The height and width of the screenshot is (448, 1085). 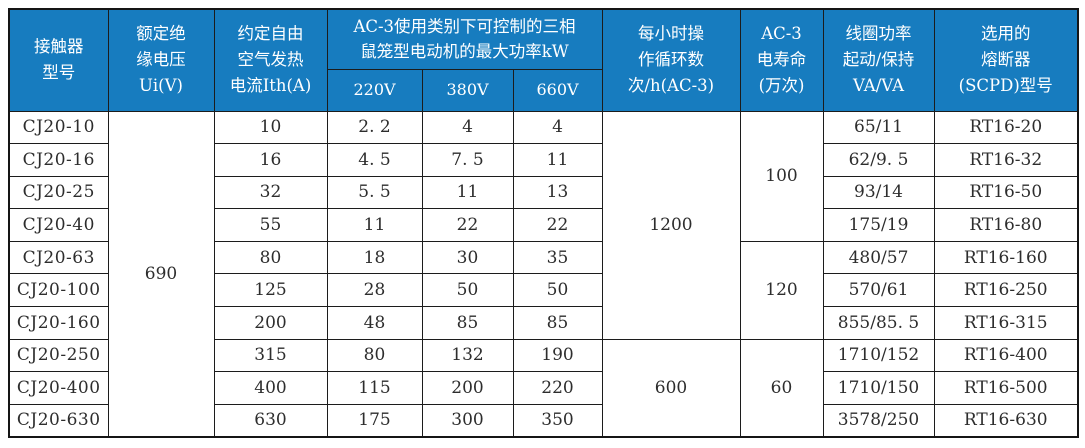 I want to click on header-kw-group: AC-3使用类别下可控制的三相 鼠笼型电动机的最大功率kW, so click(x=464, y=39).